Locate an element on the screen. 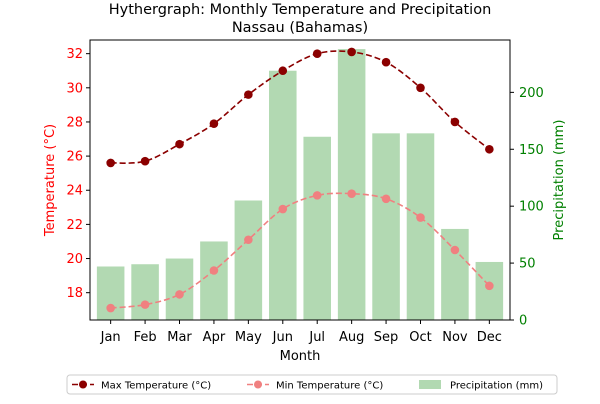 The width and height of the screenshot is (600, 404). x-tick-label: May is located at coordinates (248, 337).